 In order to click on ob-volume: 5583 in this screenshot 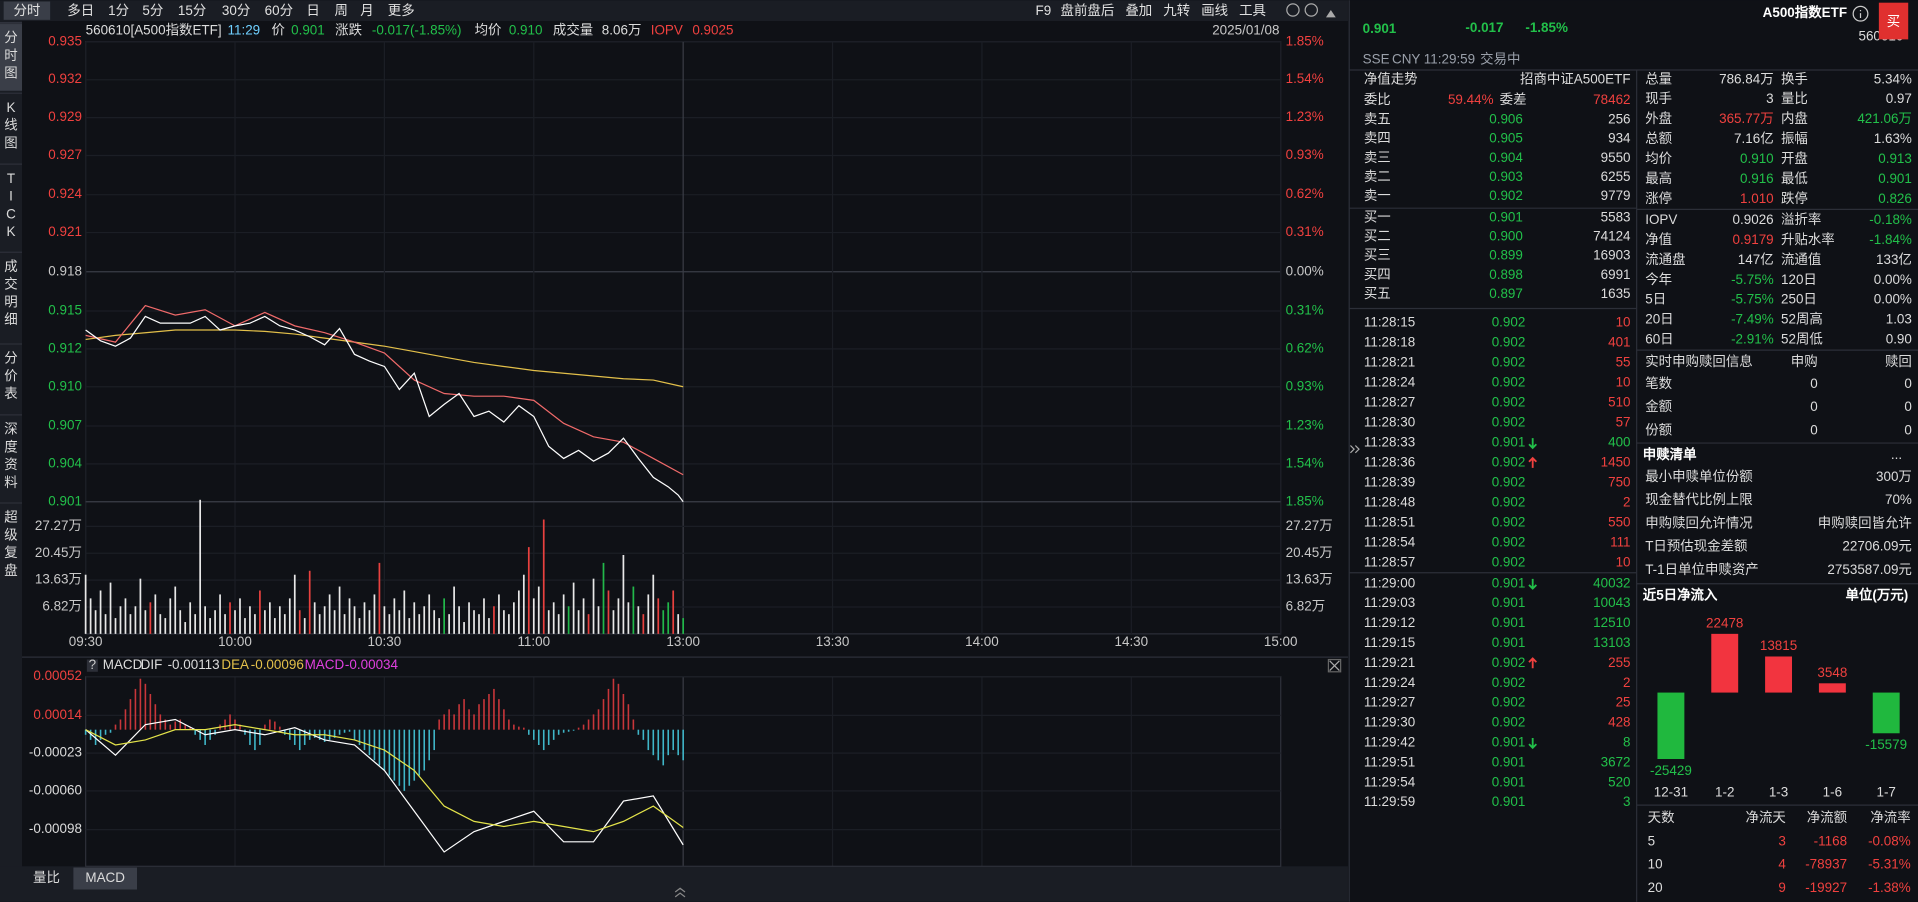, I will do `click(1616, 217)`.